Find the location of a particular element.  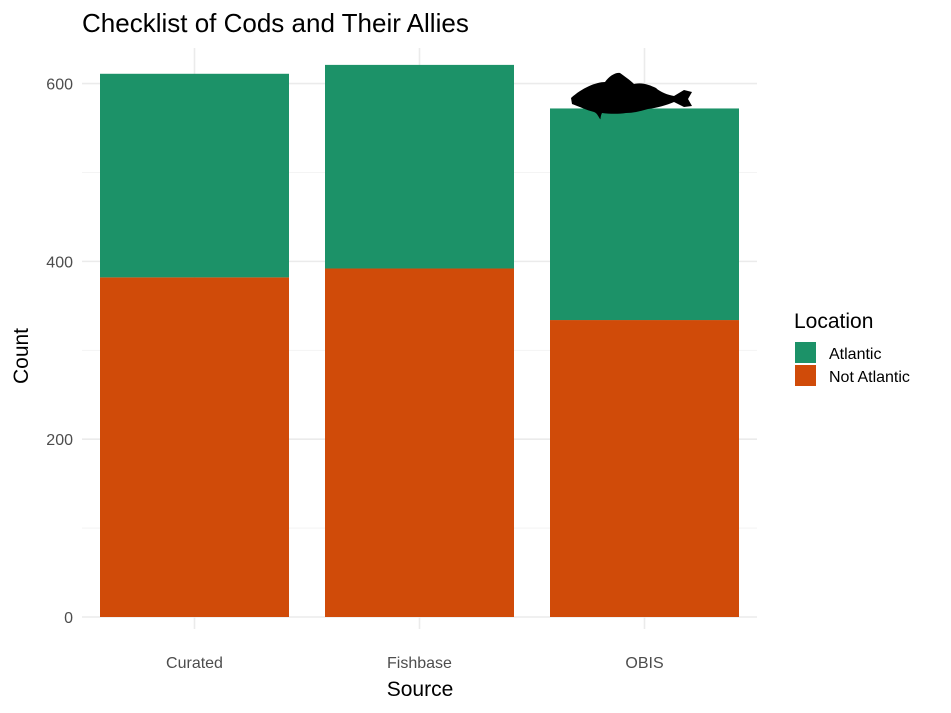

x-tick-label: Fishbase is located at coordinates (419, 663).